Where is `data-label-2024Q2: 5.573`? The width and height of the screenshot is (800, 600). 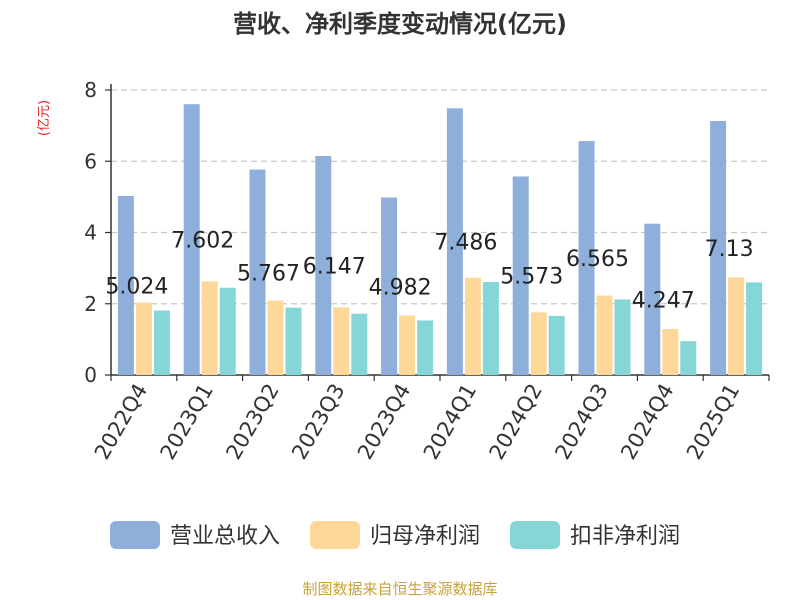 data-label-2024Q2: 5.573 is located at coordinates (531, 277).